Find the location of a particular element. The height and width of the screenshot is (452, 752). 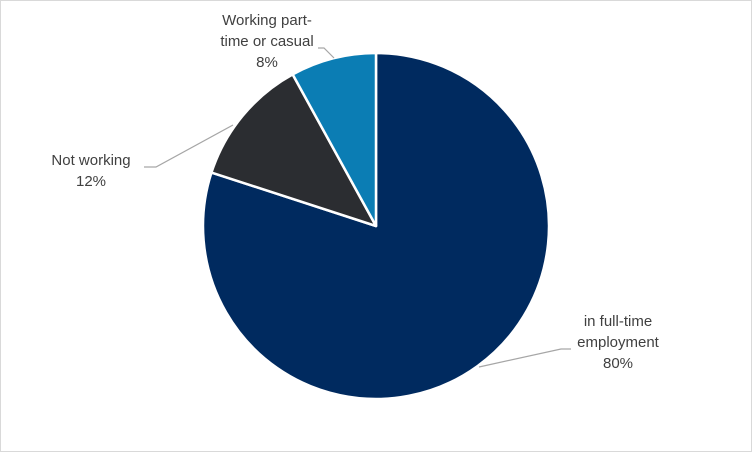

pie-slice-not-working is located at coordinates (294, 150).